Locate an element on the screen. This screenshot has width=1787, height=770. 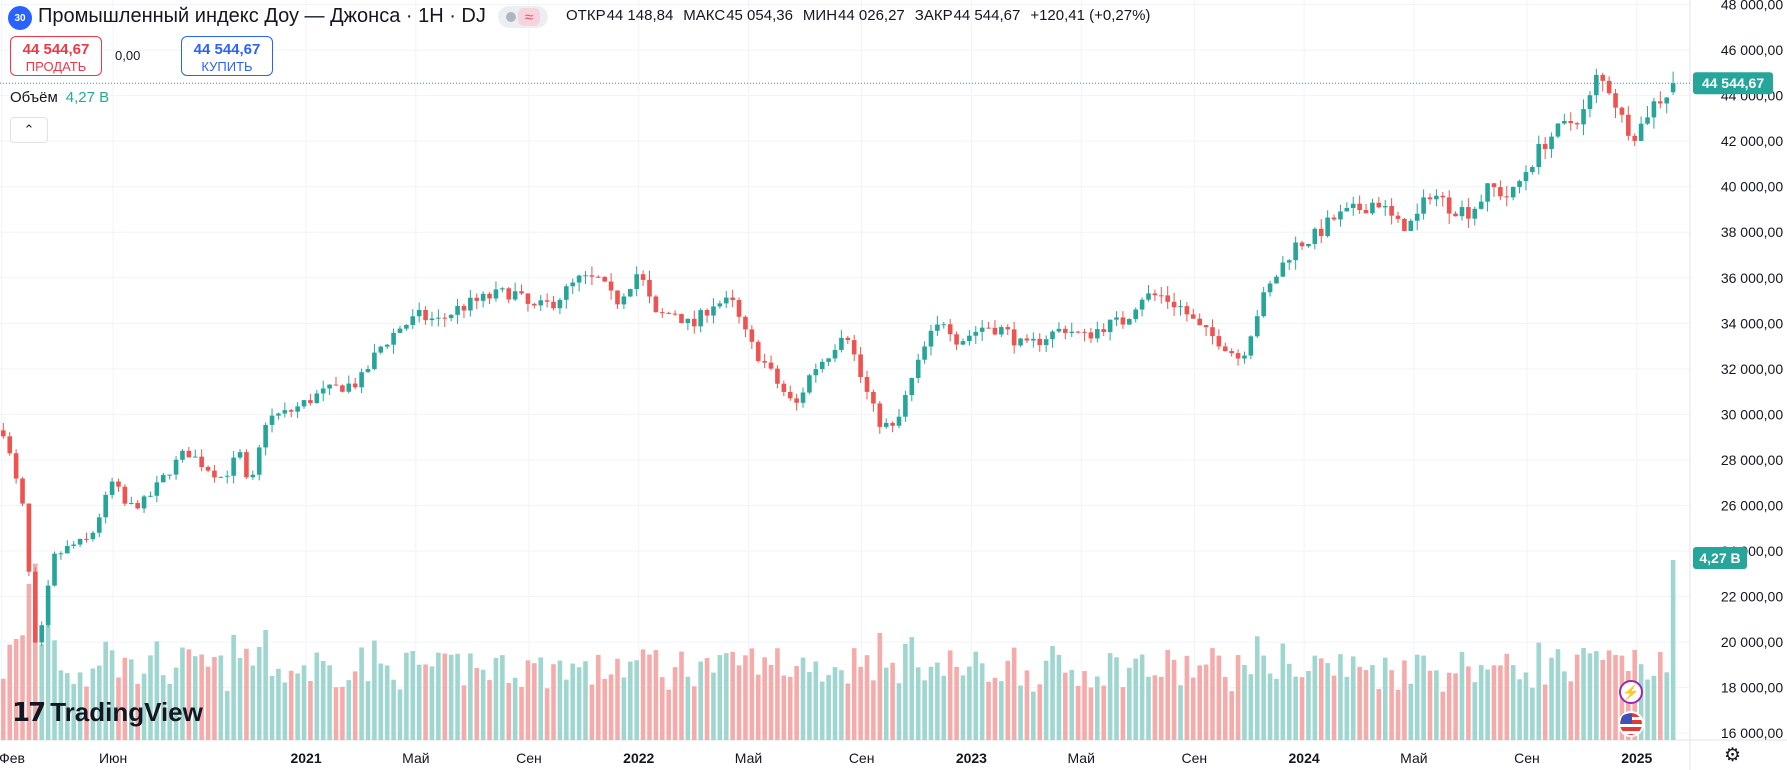
volume-legend: Объём 4,27 B is located at coordinates (59, 97).